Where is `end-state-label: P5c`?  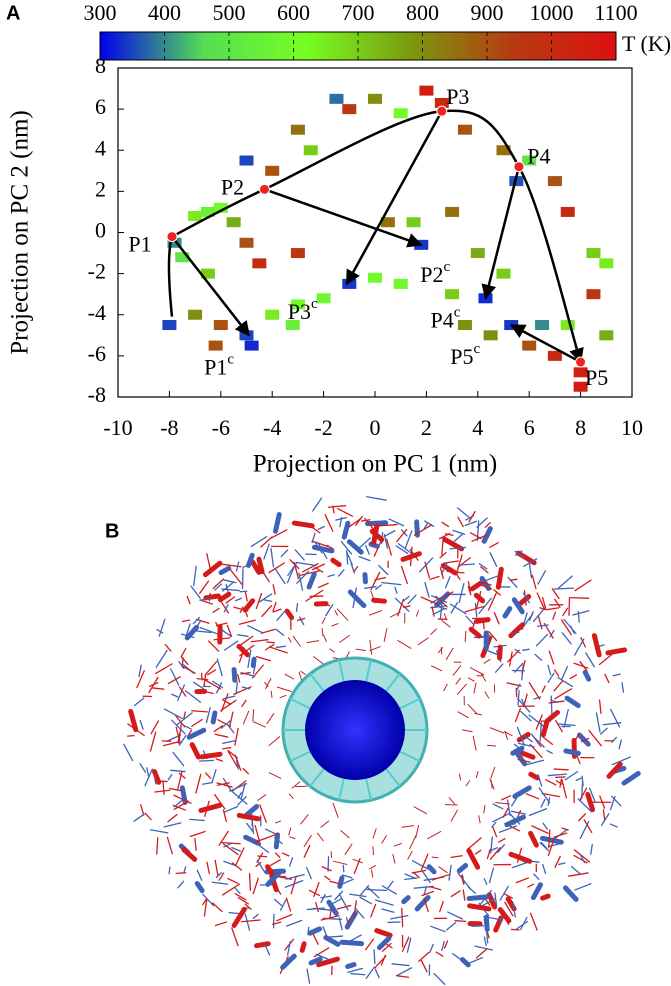
end-state-label: P5c is located at coordinates (465, 355).